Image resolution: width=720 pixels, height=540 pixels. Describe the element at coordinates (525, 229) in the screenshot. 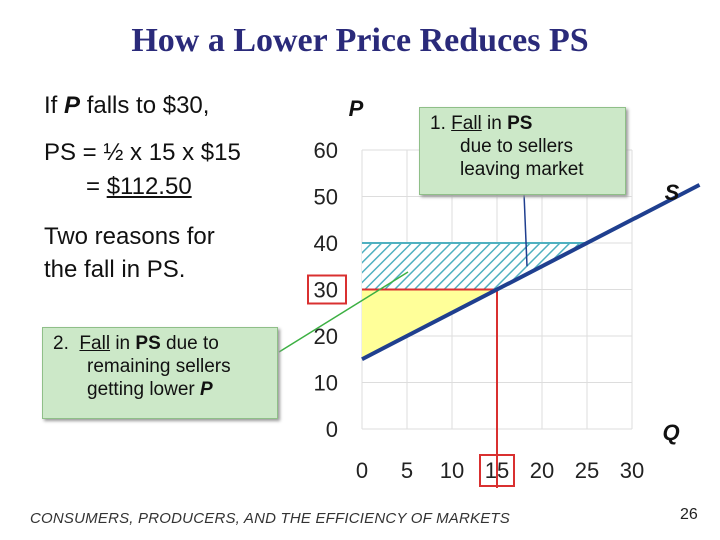

I see `callout1-pointer-line` at that location.